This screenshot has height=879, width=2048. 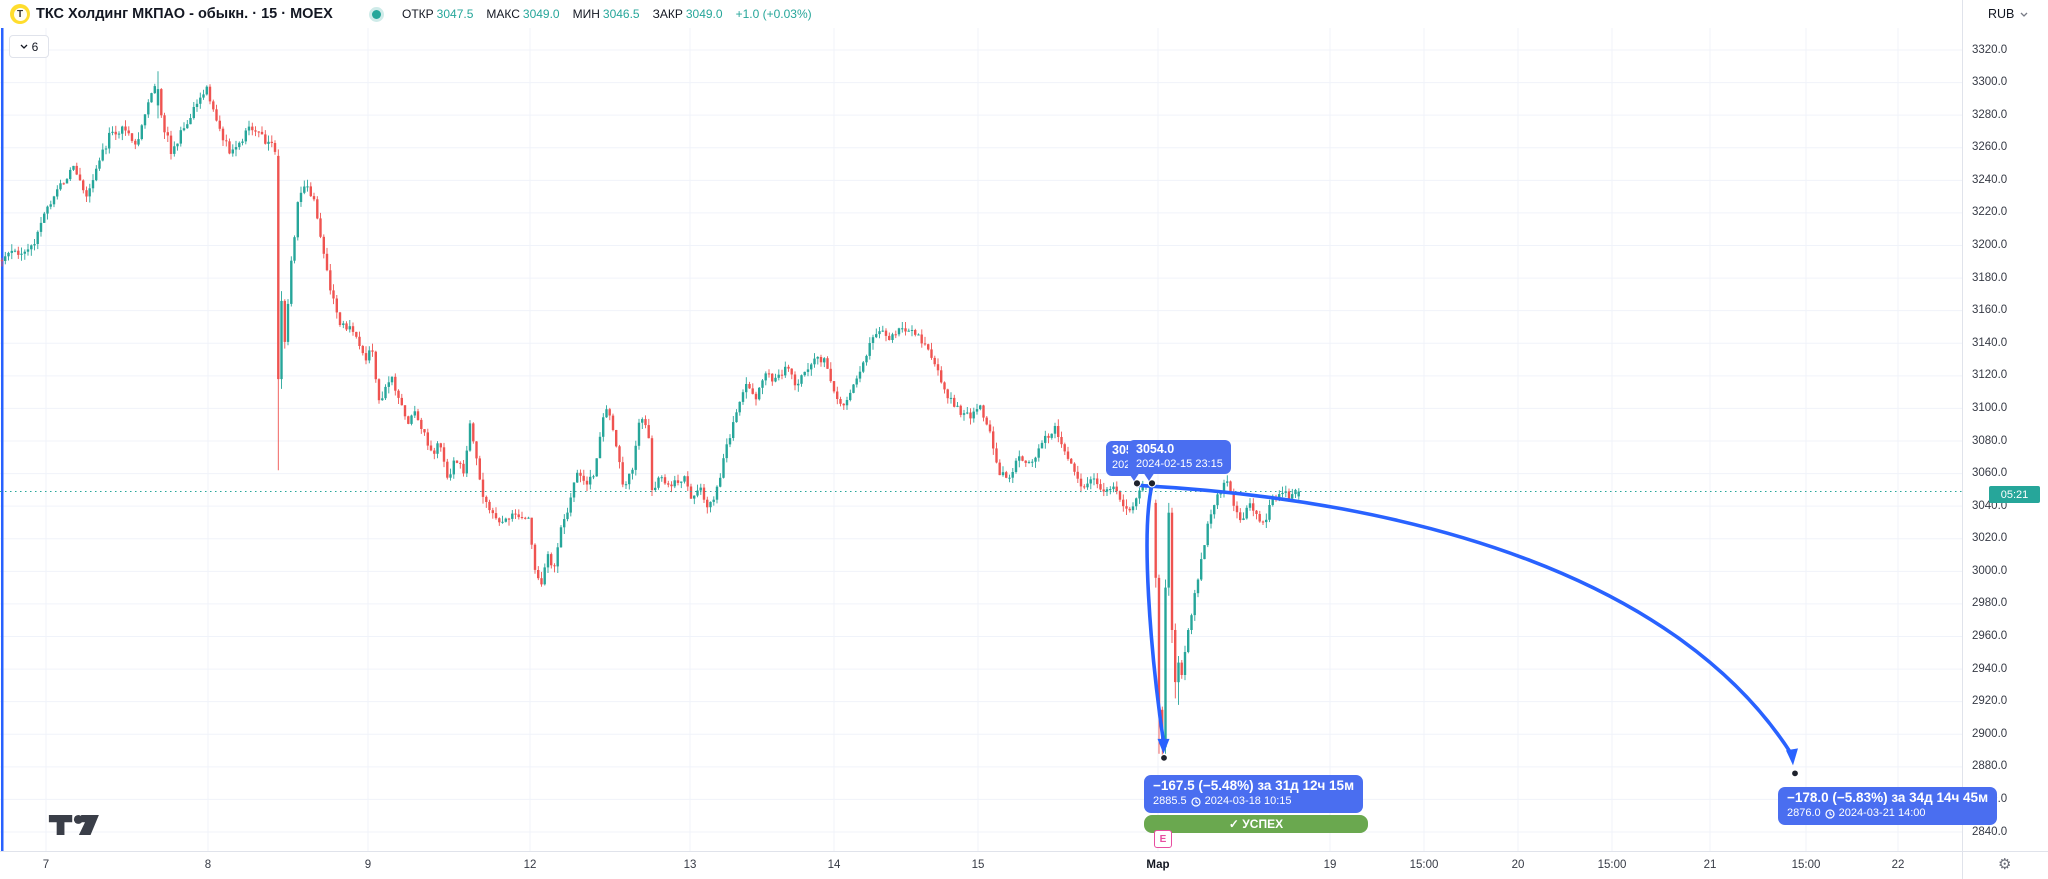 I want to click on ohlc-high: МАКС 3049.0, so click(x=523, y=14).